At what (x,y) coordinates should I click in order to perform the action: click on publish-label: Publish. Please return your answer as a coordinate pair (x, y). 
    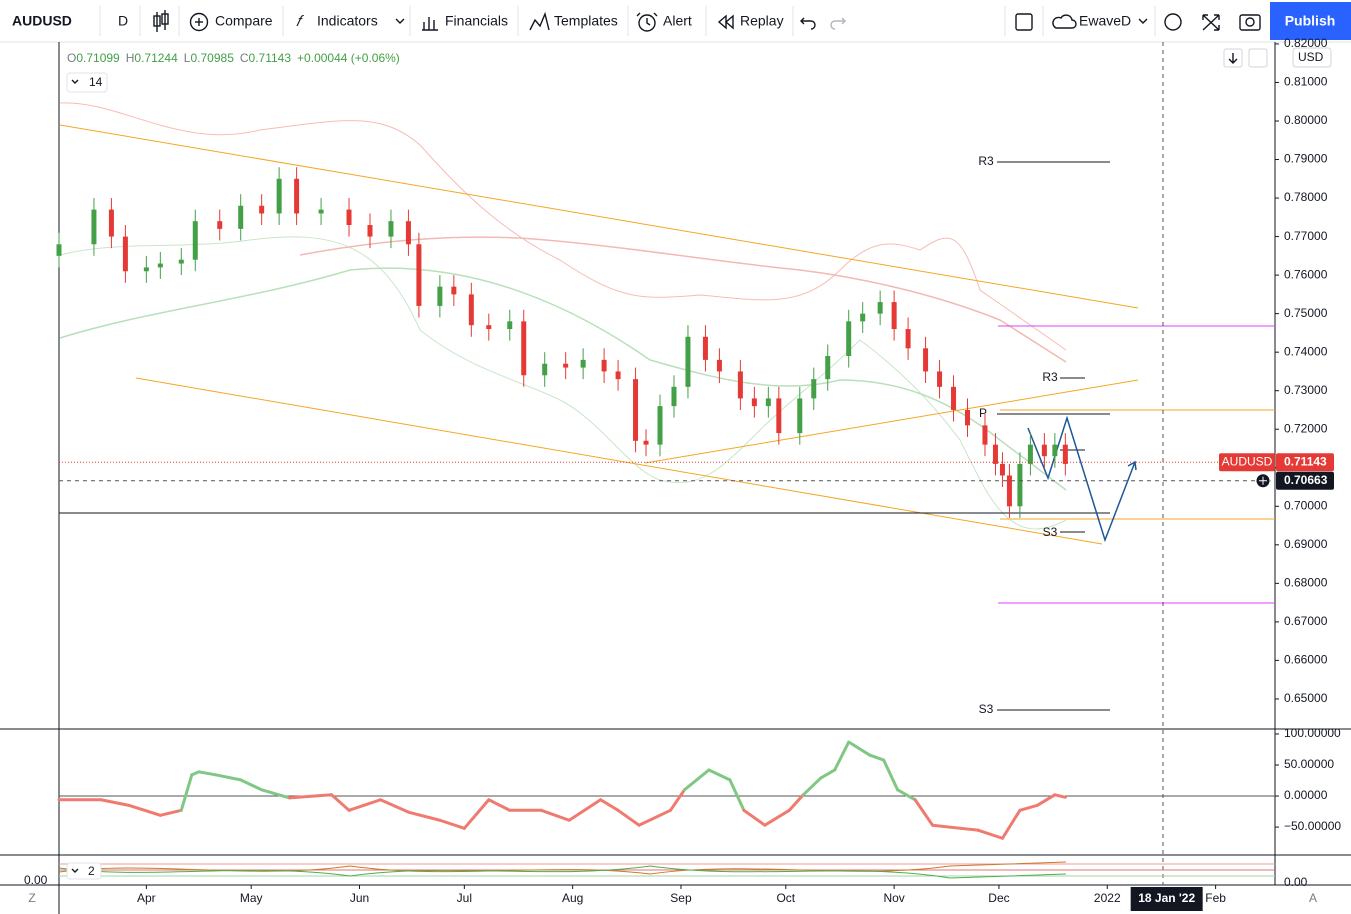
    Looking at the image, I should click on (1310, 21).